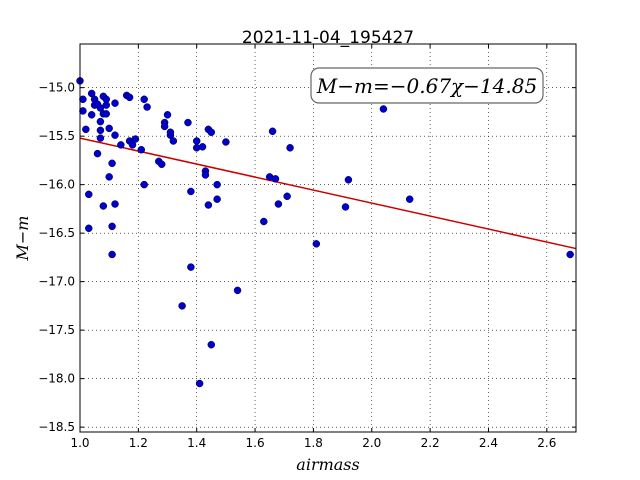 Image resolution: width=640 pixels, height=480 pixels. What do you see at coordinates (56, 427) in the screenshot?
I see `y-tick-label: −18.5` at bounding box center [56, 427].